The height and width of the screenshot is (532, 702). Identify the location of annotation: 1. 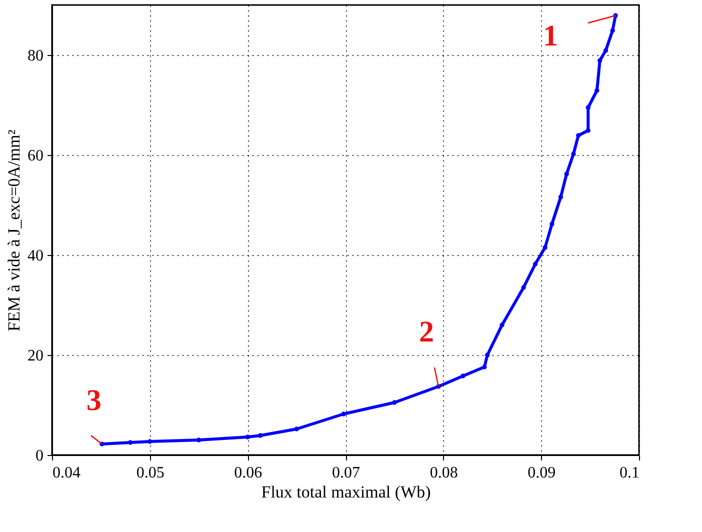
(550, 36).